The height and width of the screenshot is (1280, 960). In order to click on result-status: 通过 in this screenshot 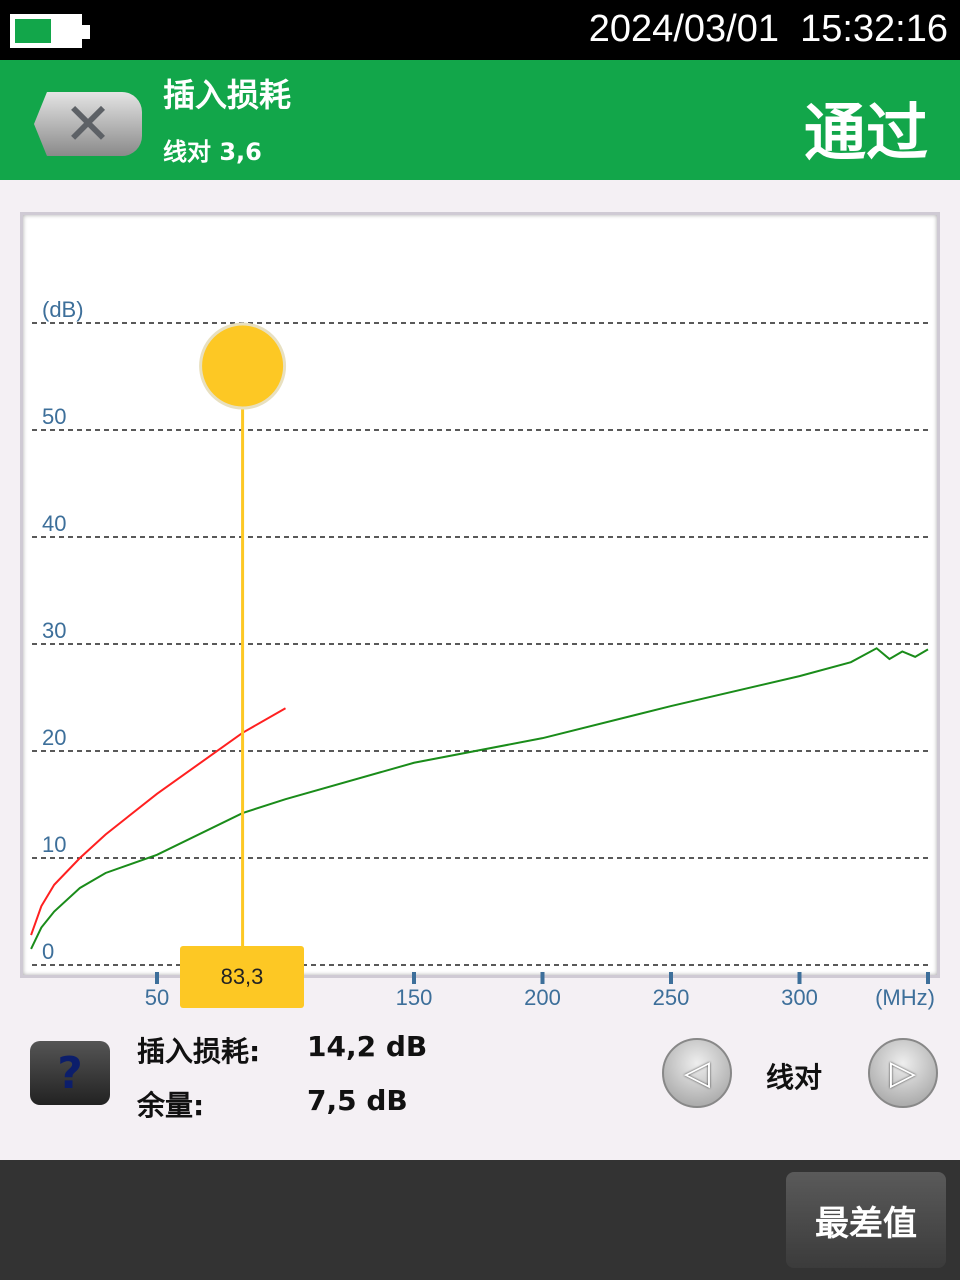, I will do `click(865, 132)`.